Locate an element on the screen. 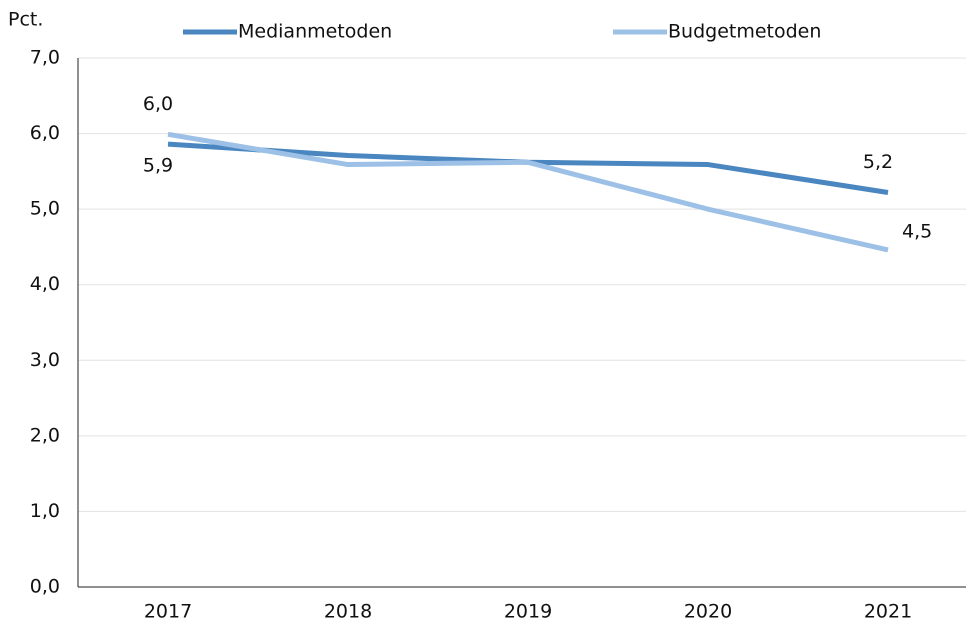 The height and width of the screenshot is (627, 969). y-tick-label: 1,0 is located at coordinates (45, 511).